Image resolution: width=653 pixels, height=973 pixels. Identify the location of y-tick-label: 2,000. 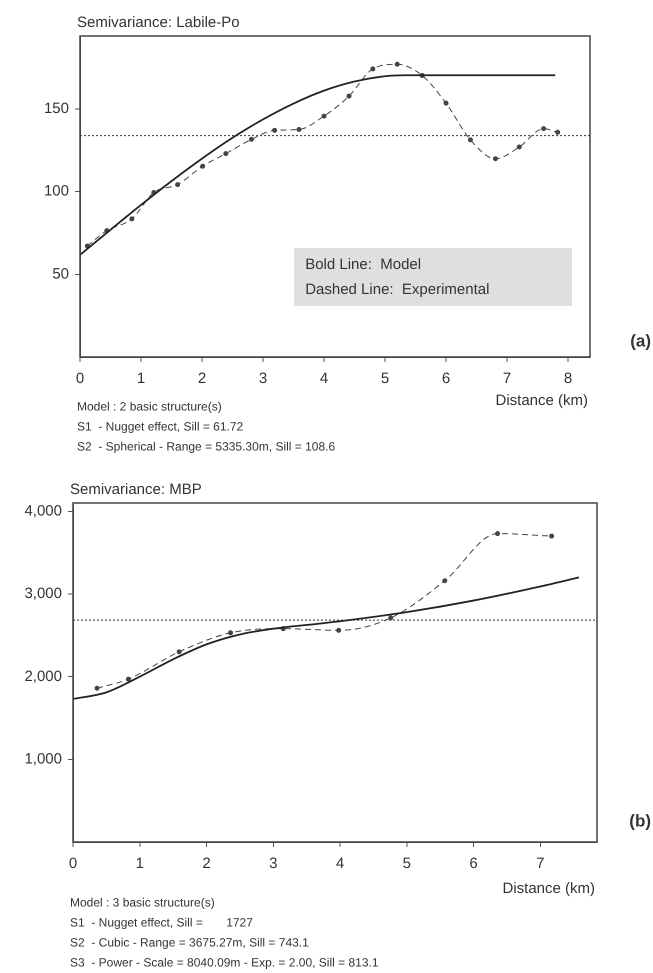
(43, 676).